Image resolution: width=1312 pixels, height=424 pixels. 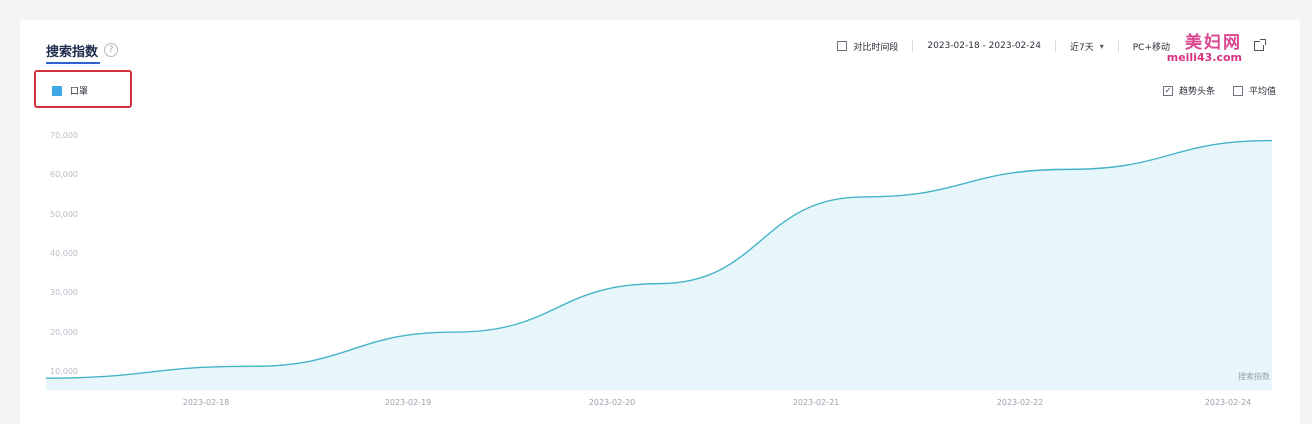 I want to click on chevron-down-icon: ▾, so click(x=1101, y=46).